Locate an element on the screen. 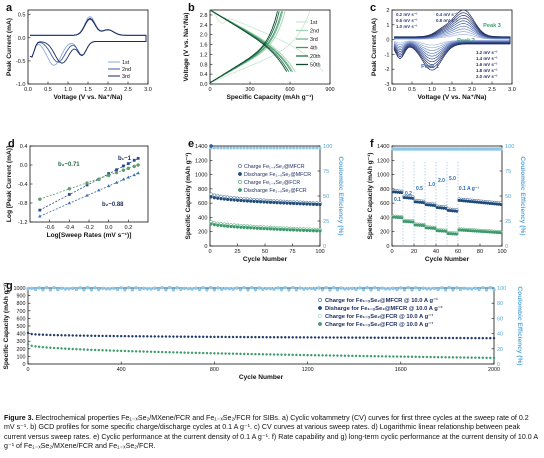  y-tick-label: -2 is located at coordinates (387, 70).